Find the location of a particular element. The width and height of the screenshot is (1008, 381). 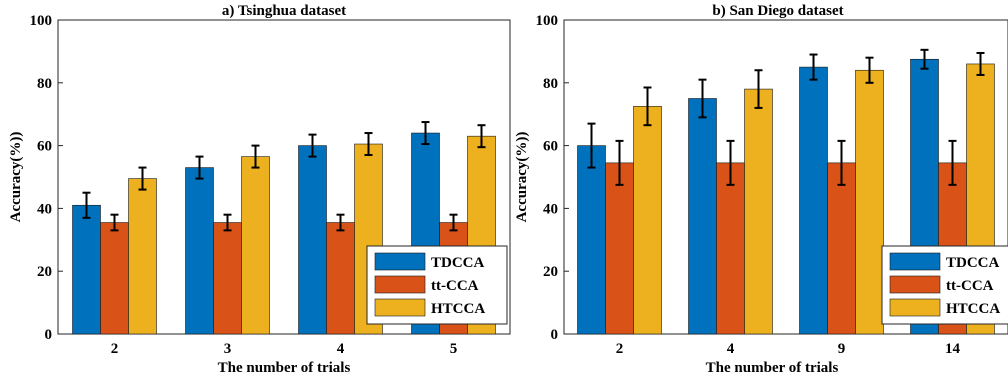

chart-title: a) Tsinghua dataset is located at coordinates (284, 11).